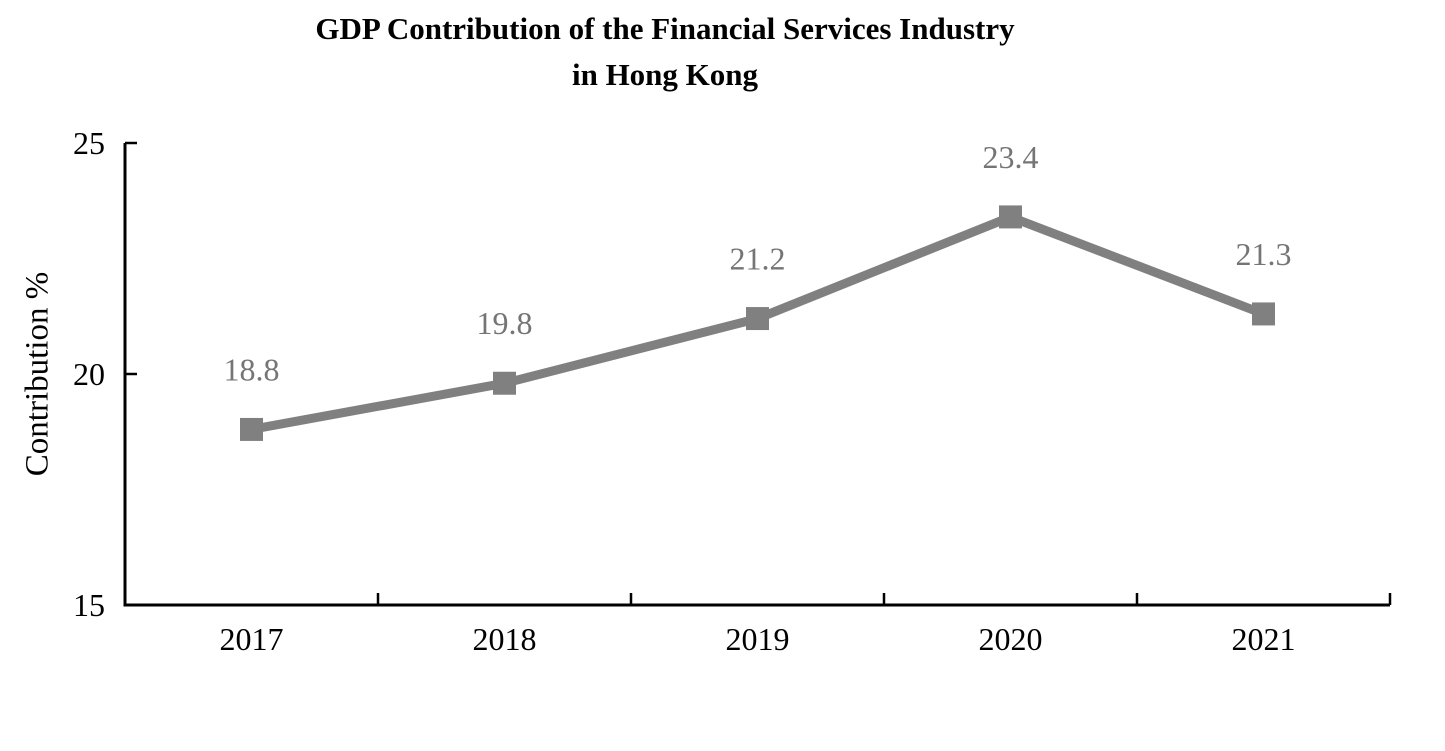 This screenshot has width=1445, height=751. I want to click on data-point-label: 18.8, so click(252, 369).